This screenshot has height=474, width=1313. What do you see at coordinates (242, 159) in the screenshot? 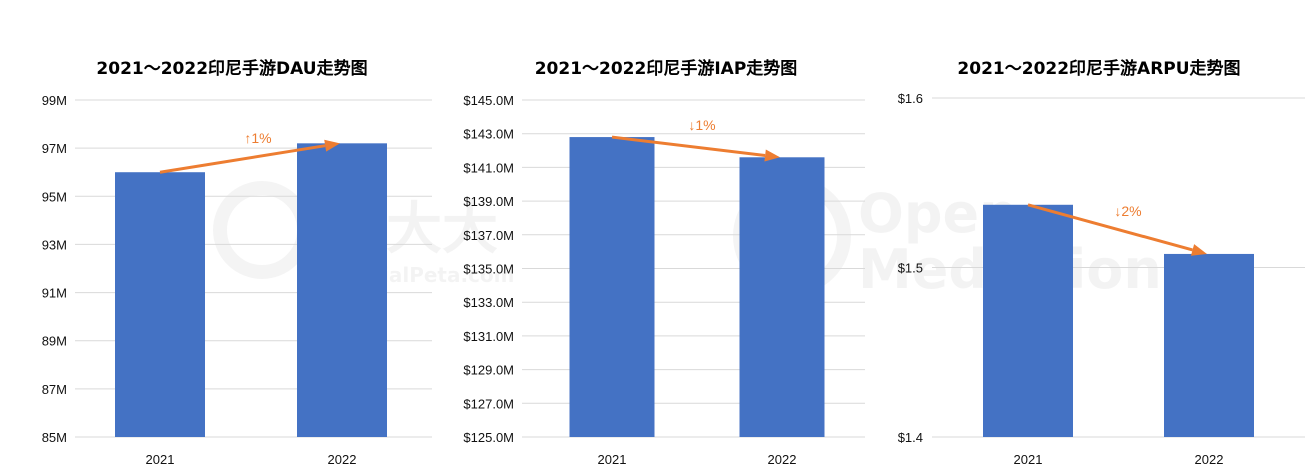
I see `dau-trend-arrow` at bounding box center [242, 159].